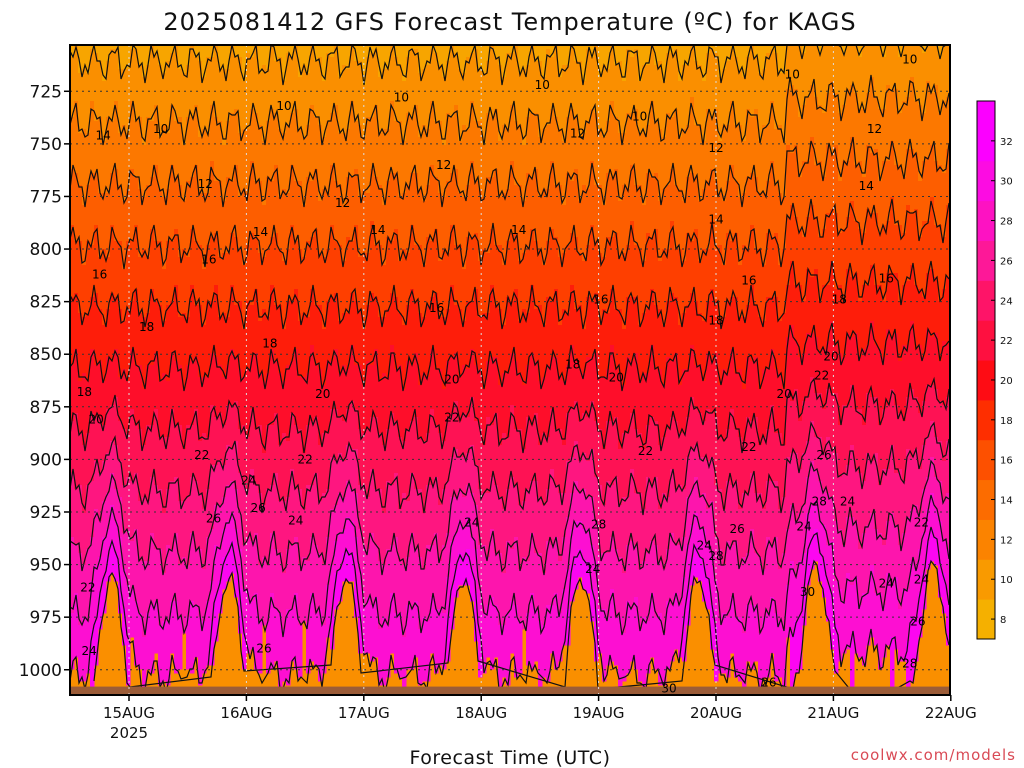  Describe the element at coordinates (933, 755) in the screenshot. I see `credit-text: coolwx.com/models` at that location.